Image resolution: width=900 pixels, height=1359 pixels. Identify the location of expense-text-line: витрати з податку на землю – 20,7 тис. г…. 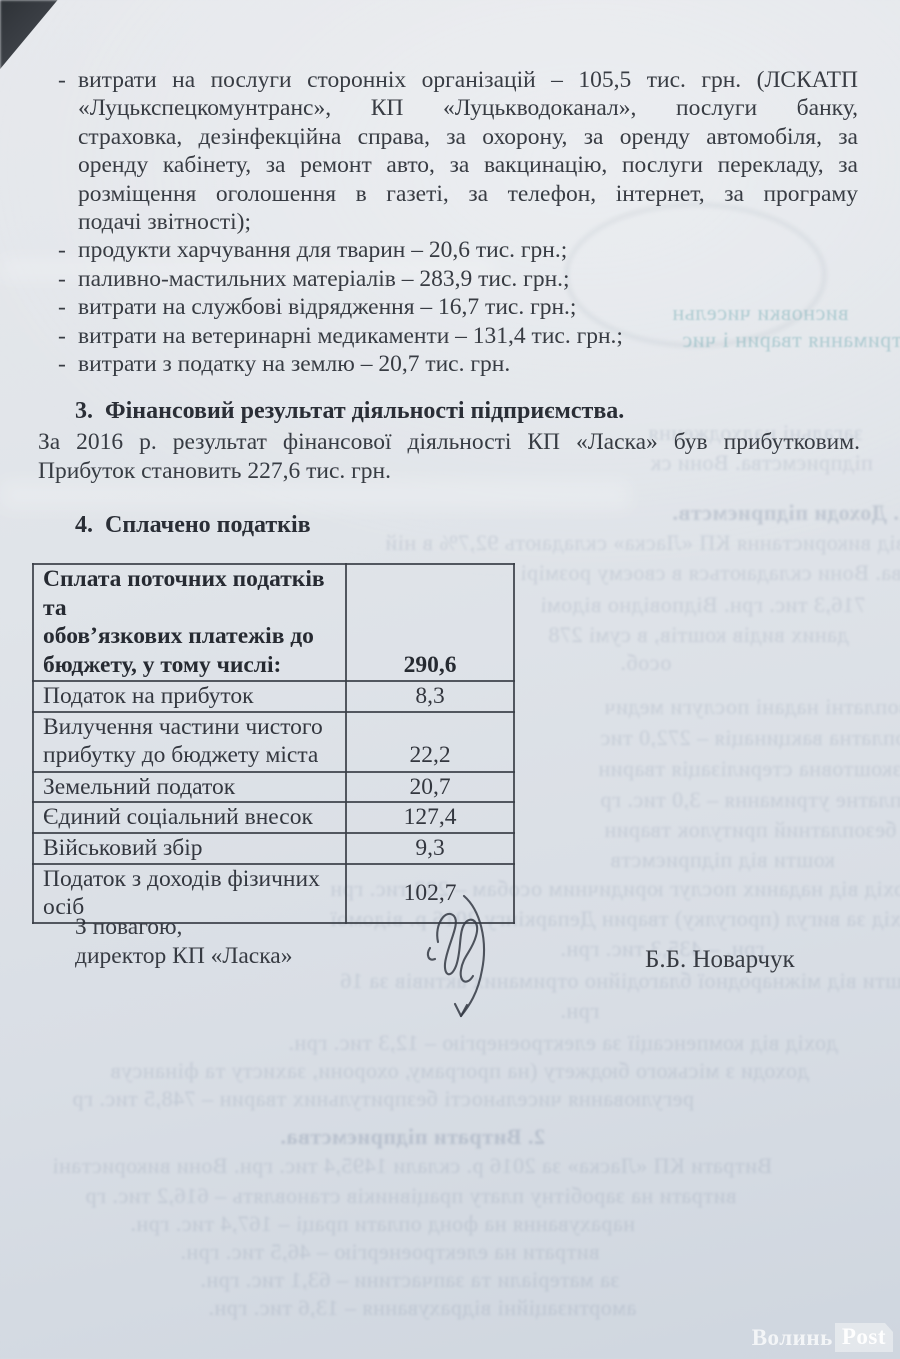
(294, 364).